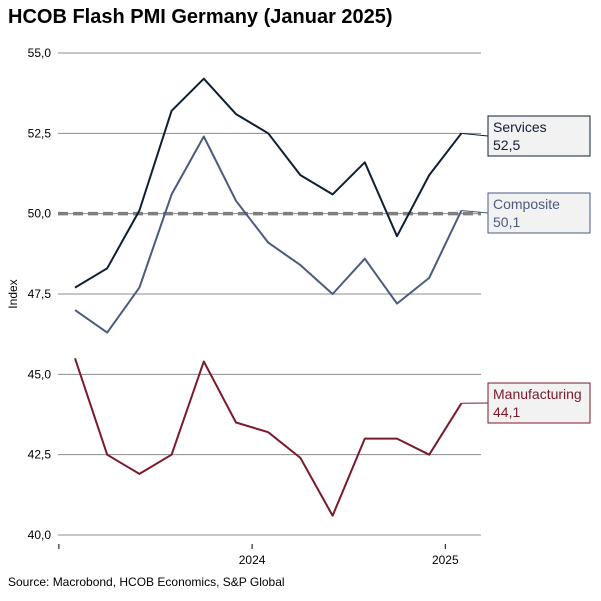 The width and height of the screenshot is (601, 601). What do you see at coordinates (40, 374) in the screenshot?
I see `y-tick-label: 45,0` at bounding box center [40, 374].